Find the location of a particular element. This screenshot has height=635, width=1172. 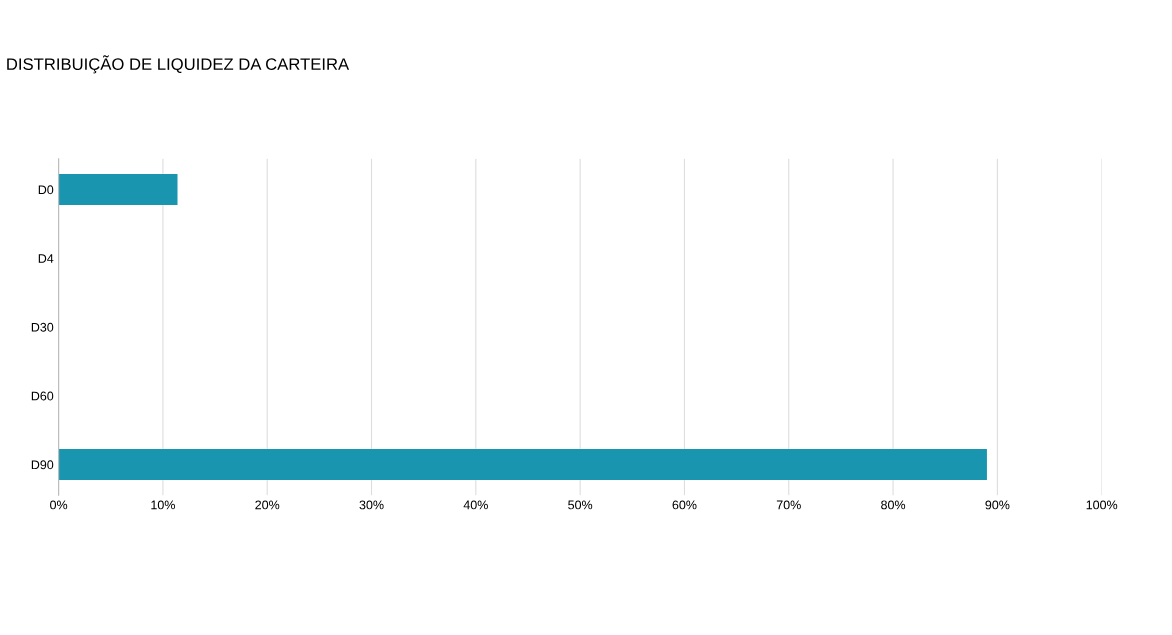

x-tick-label: 70% is located at coordinates (788, 505).